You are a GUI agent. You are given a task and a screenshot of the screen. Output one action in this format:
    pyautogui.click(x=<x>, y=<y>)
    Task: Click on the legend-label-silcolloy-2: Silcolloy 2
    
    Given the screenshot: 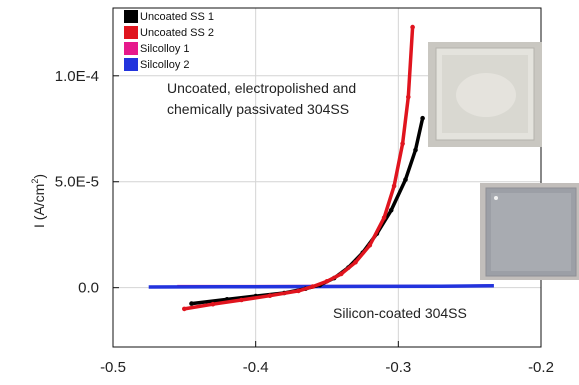 What is the action you would take?
    pyautogui.click(x=165, y=65)
    